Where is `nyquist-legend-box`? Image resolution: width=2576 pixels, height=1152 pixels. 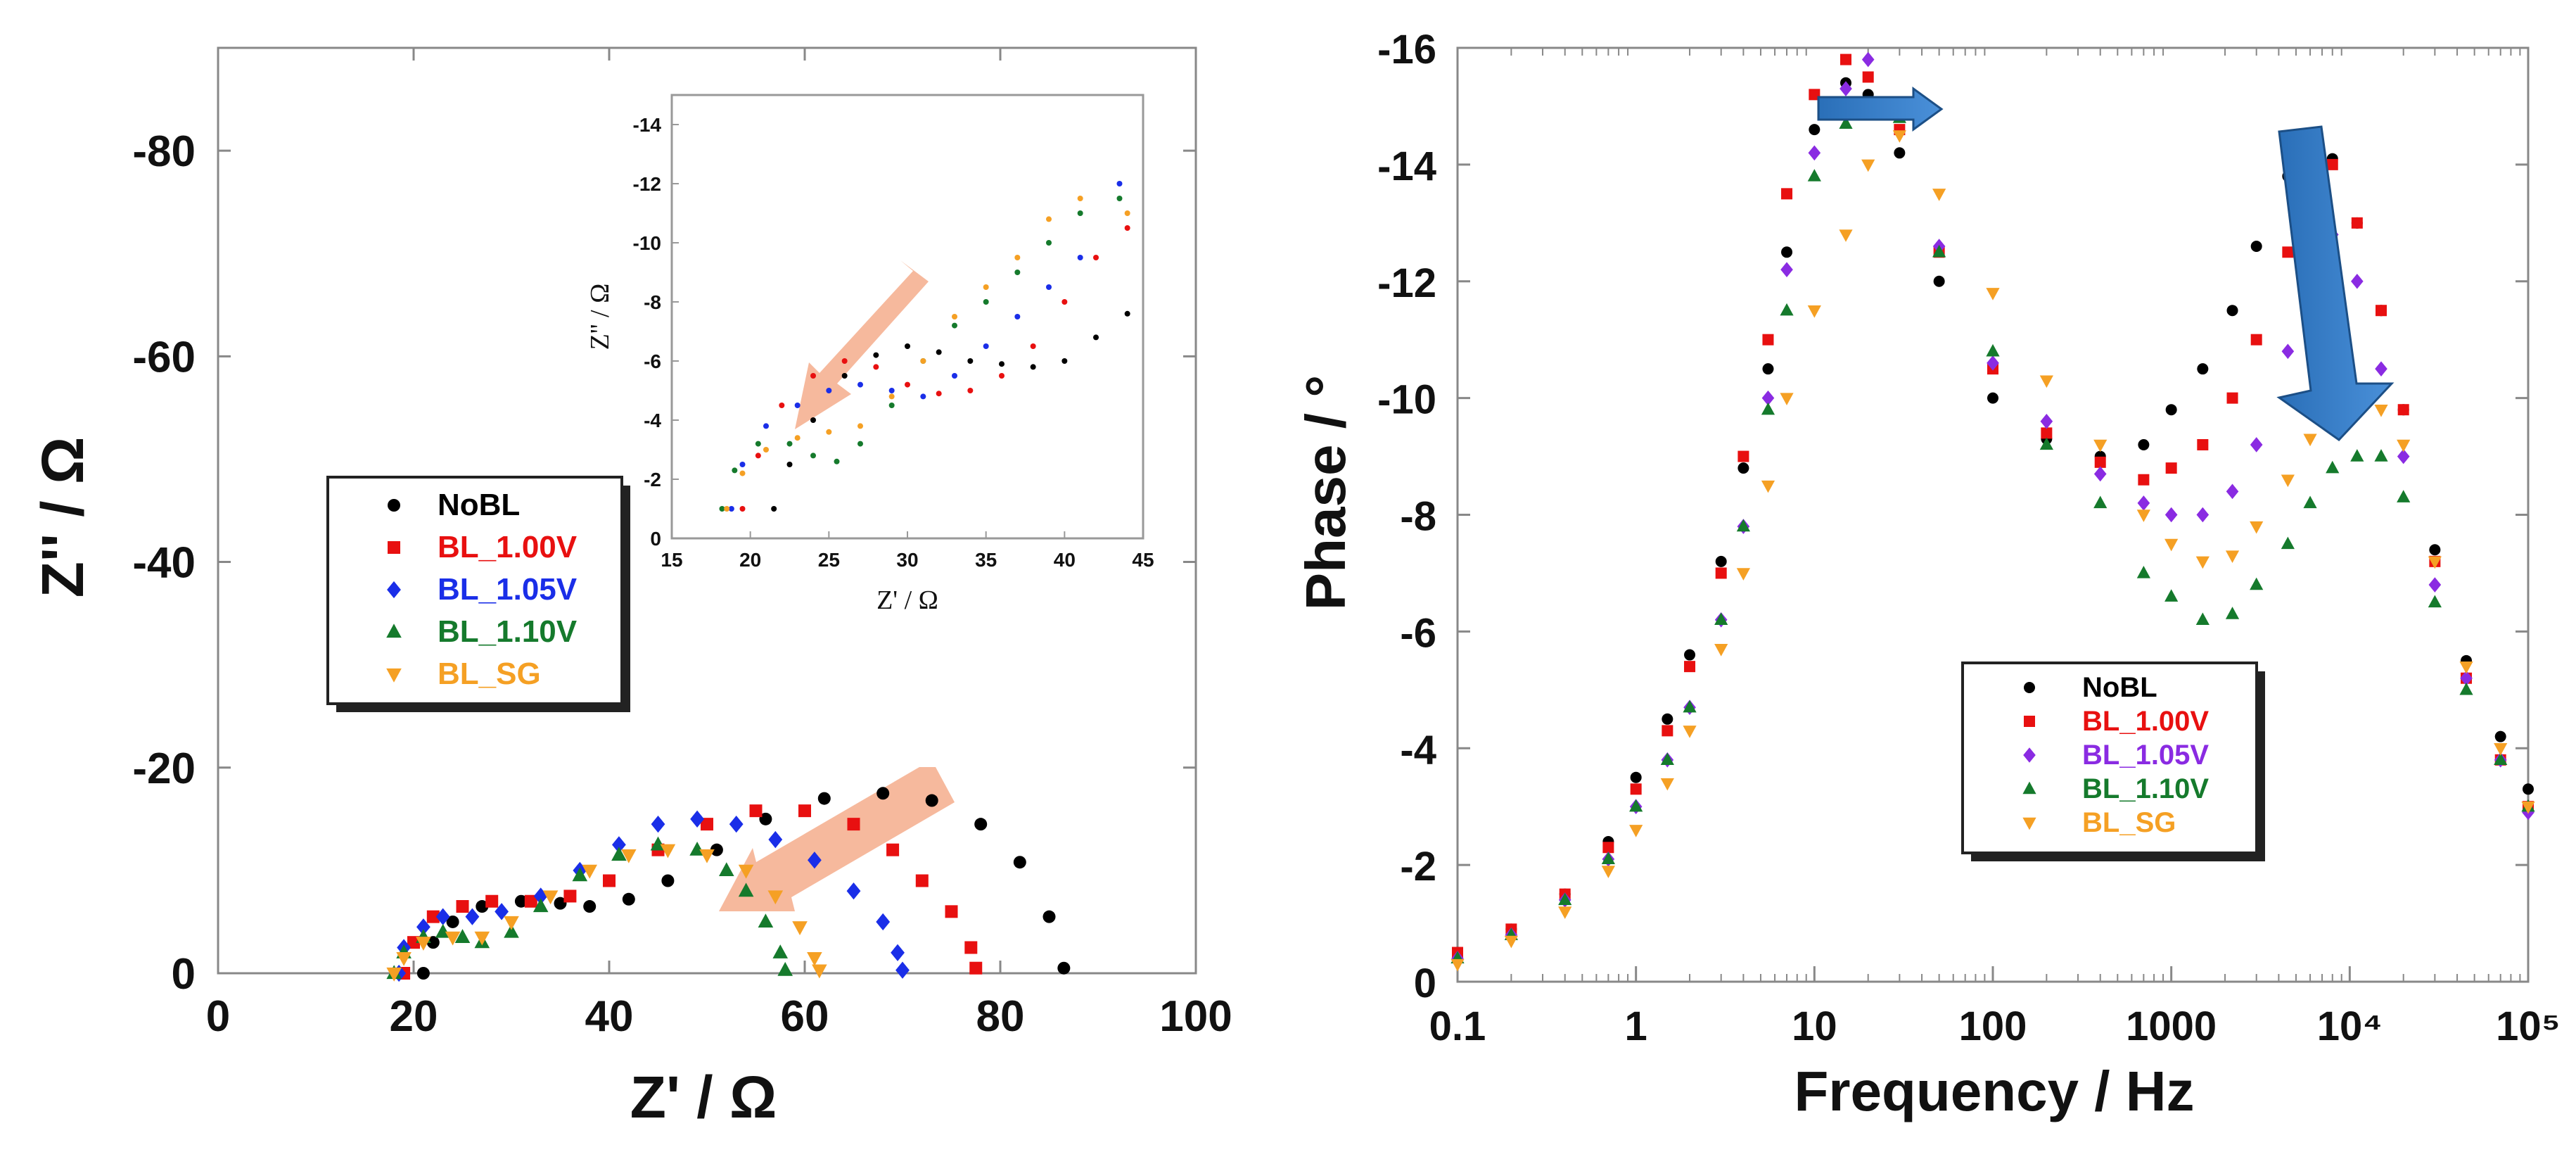 nyquist-legend-box is located at coordinates (474, 590).